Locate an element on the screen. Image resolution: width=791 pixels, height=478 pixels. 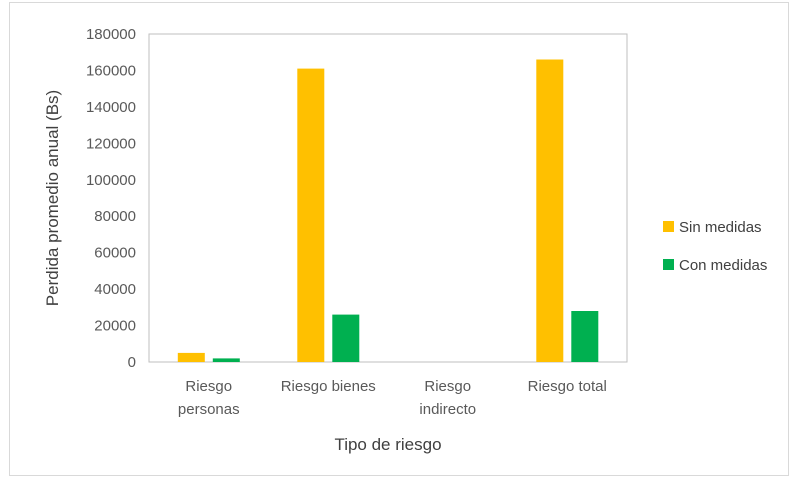
y-tick-label: 20000 is located at coordinates (115, 326).